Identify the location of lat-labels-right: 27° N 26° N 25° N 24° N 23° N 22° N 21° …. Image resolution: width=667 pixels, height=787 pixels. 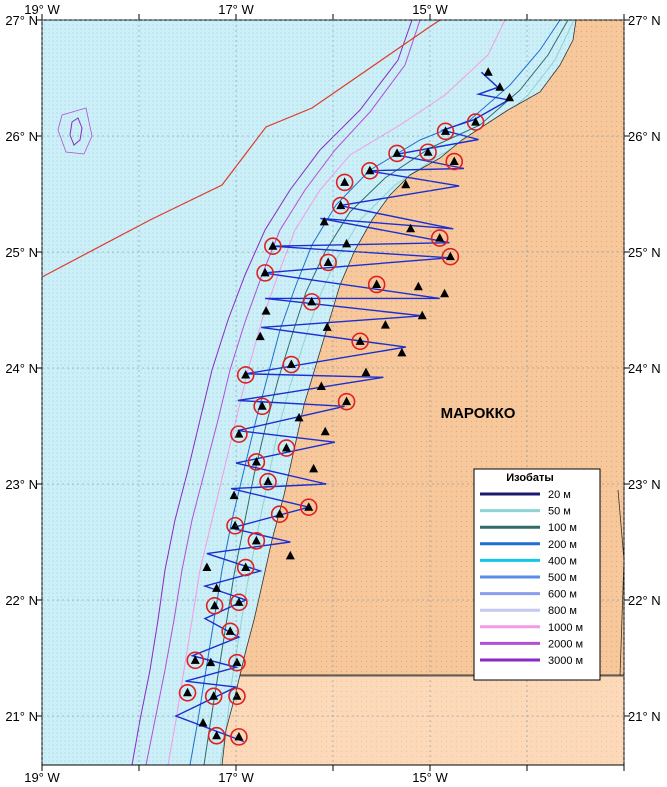
(644, 368).